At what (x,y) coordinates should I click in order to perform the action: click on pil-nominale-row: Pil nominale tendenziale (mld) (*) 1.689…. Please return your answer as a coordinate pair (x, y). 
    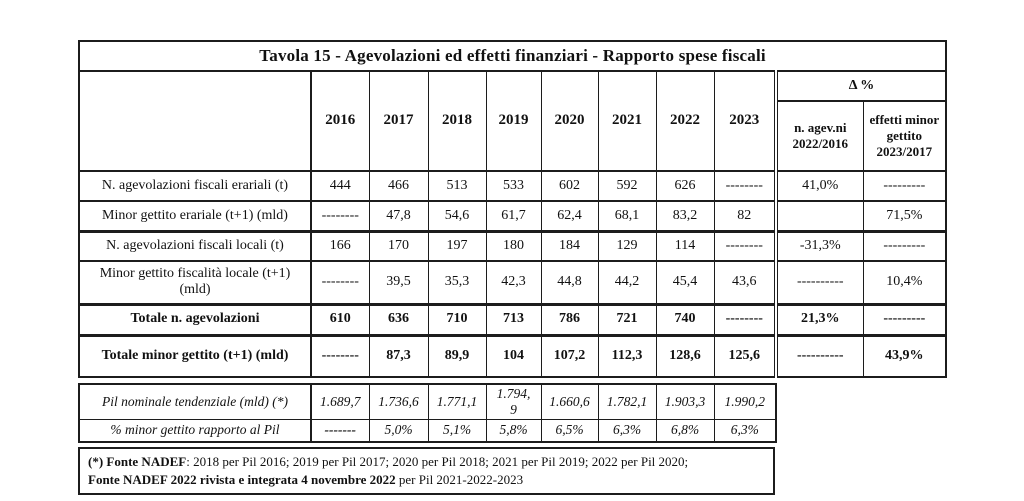
    Looking at the image, I should click on (427, 401).